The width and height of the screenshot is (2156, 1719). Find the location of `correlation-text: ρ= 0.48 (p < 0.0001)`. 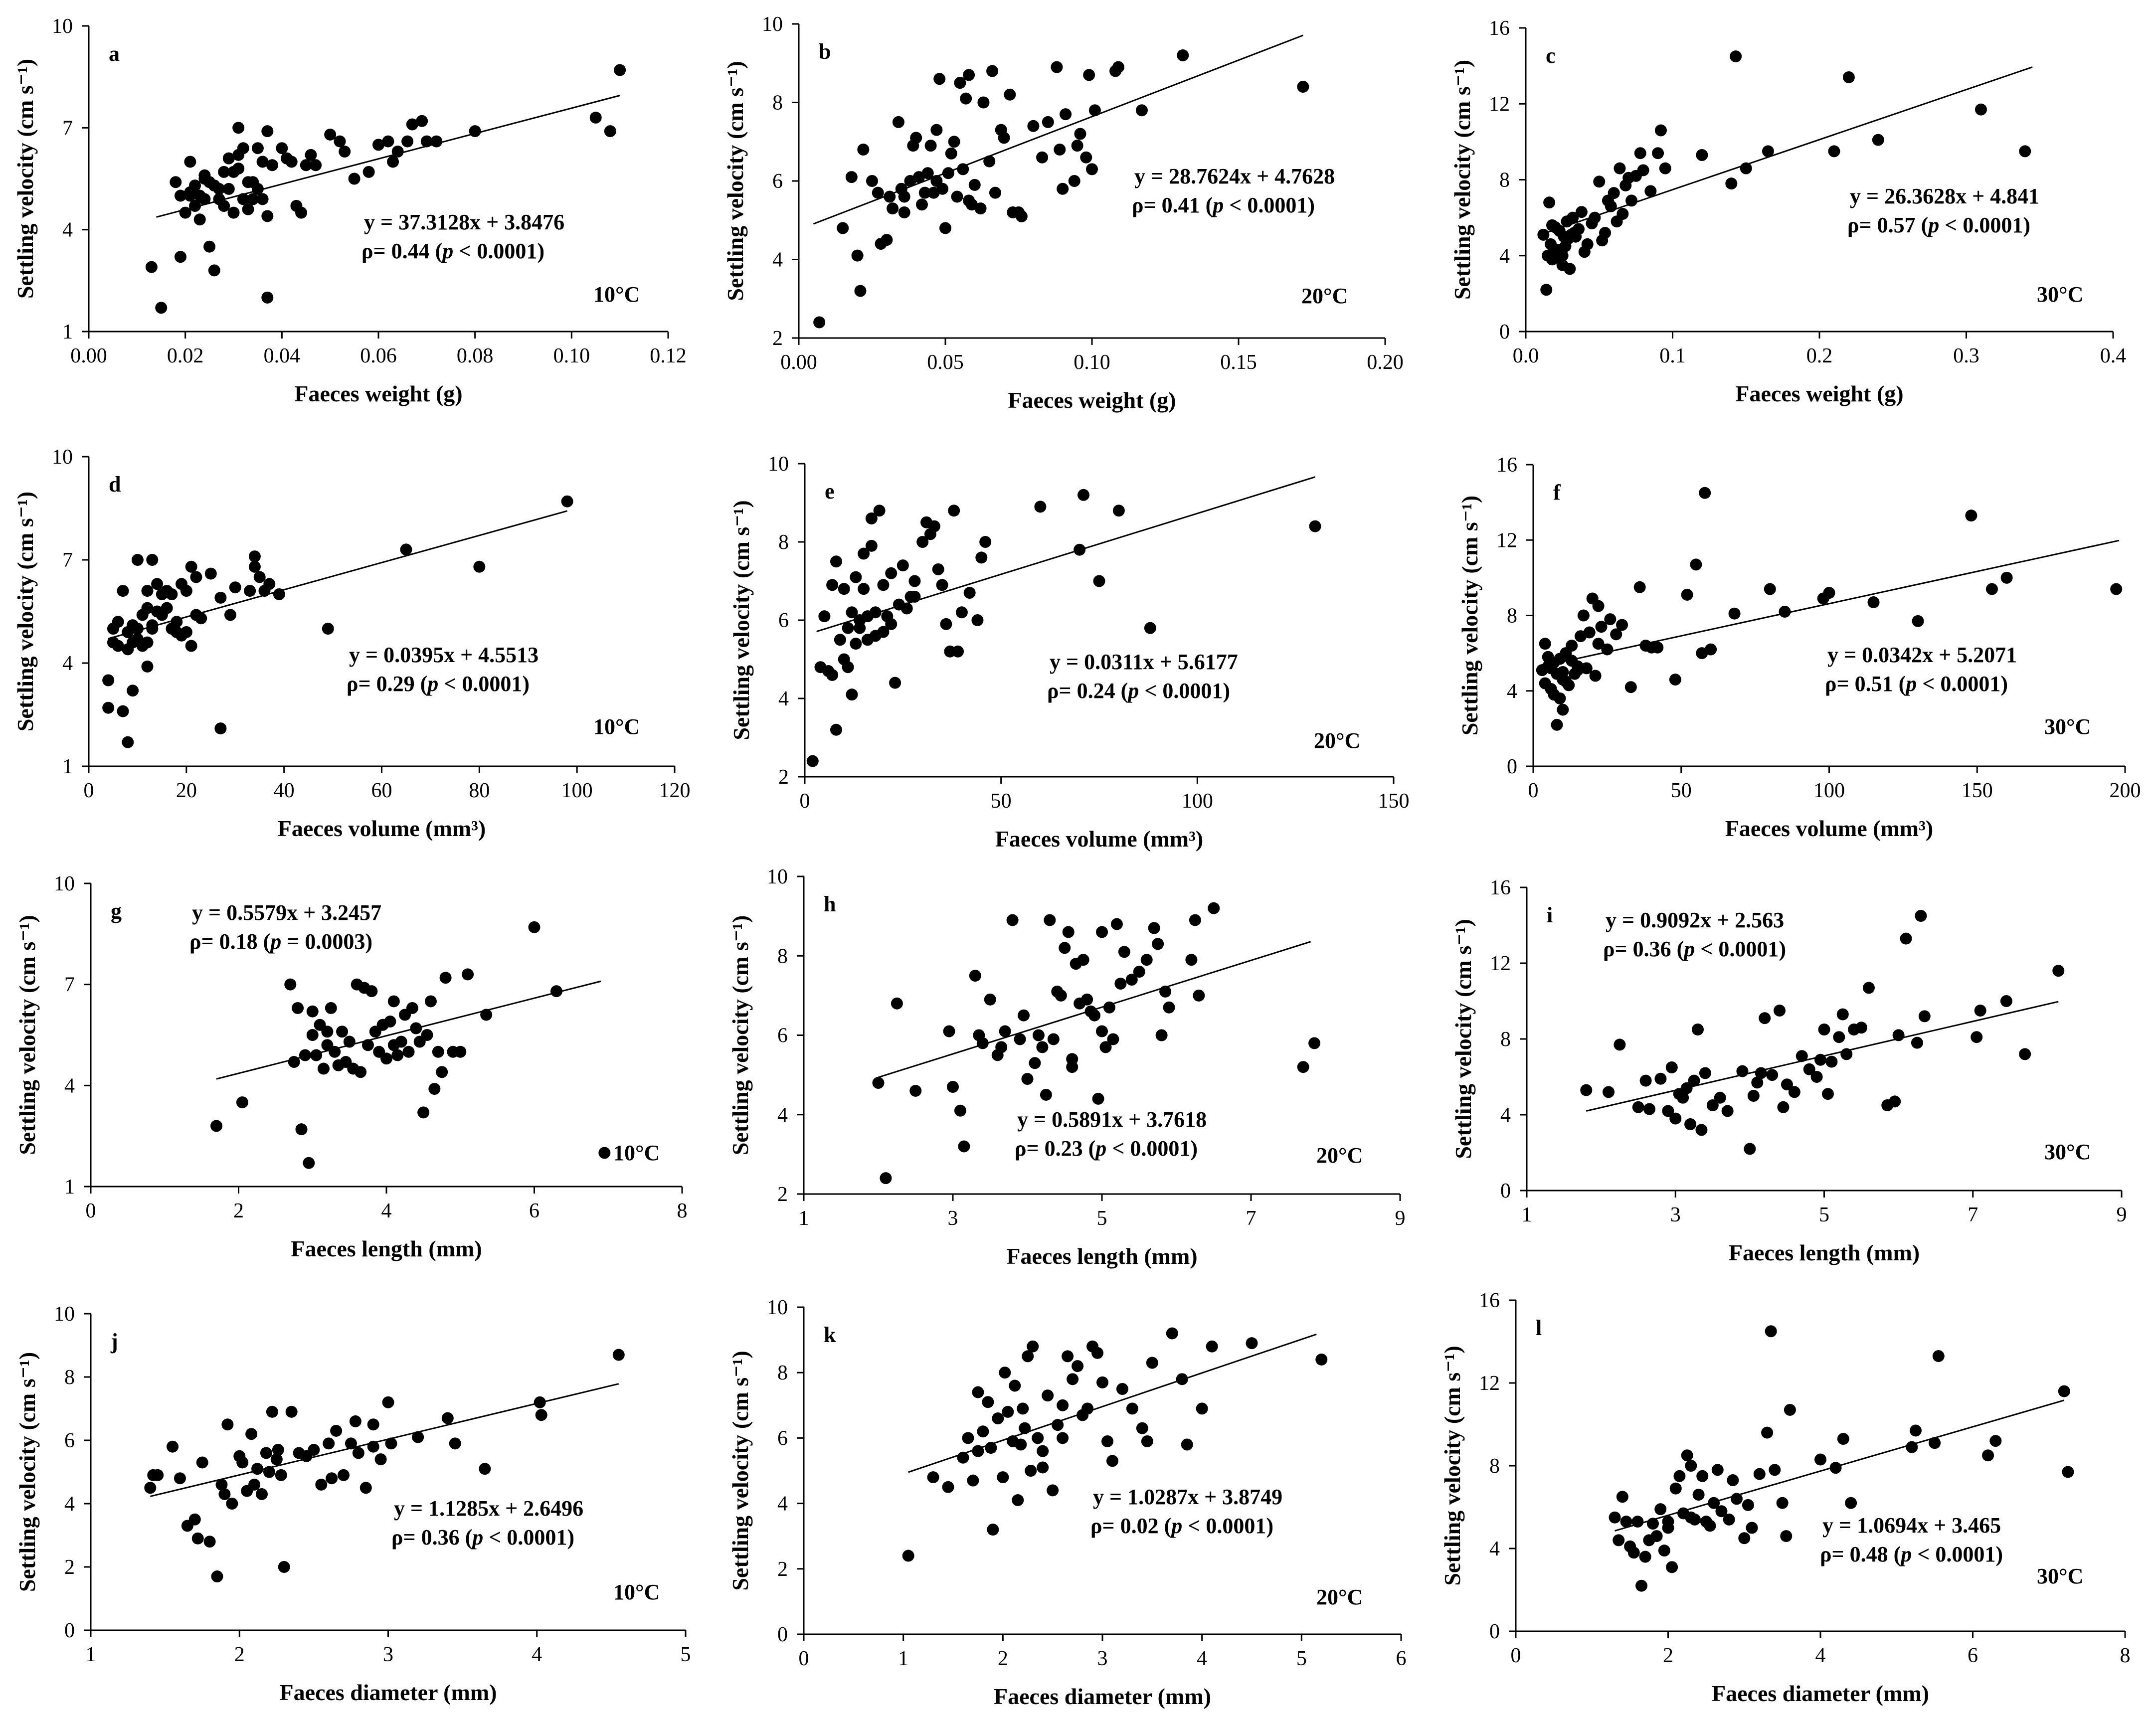

correlation-text: ρ= 0.48 (p < 0.0001) is located at coordinates (1911, 1554).